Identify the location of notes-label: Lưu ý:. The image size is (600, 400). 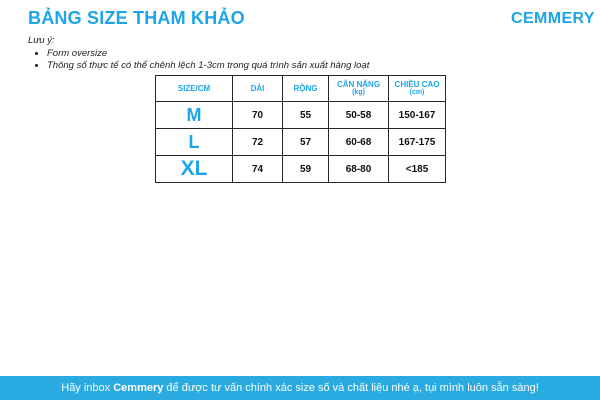
(41, 40).